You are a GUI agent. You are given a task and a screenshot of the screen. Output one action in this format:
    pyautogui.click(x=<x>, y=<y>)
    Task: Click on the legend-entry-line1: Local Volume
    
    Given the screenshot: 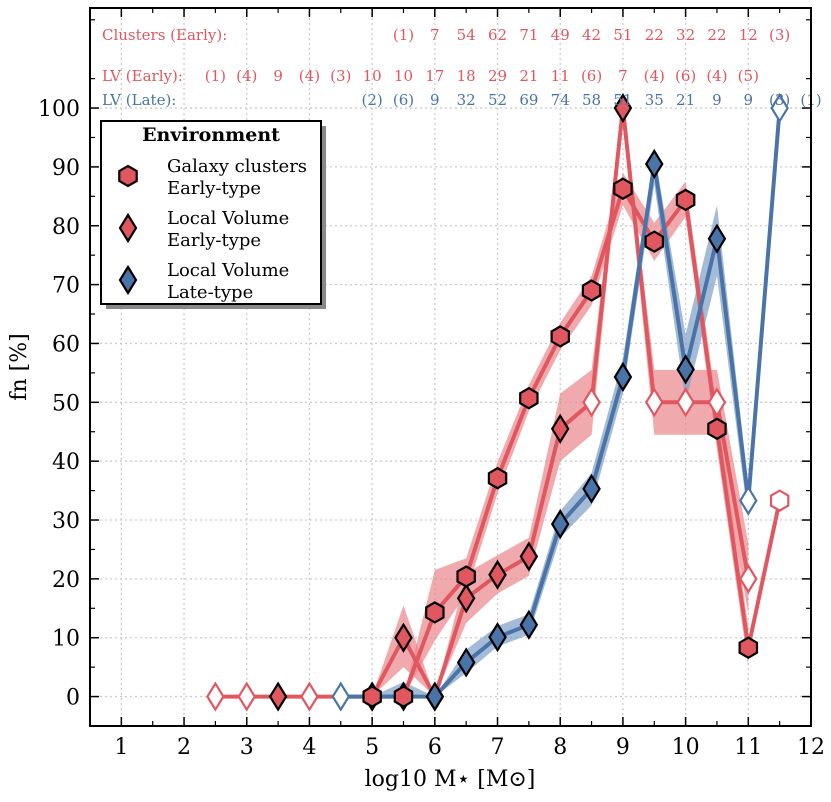 What is the action you would take?
    pyautogui.click(x=228, y=270)
    